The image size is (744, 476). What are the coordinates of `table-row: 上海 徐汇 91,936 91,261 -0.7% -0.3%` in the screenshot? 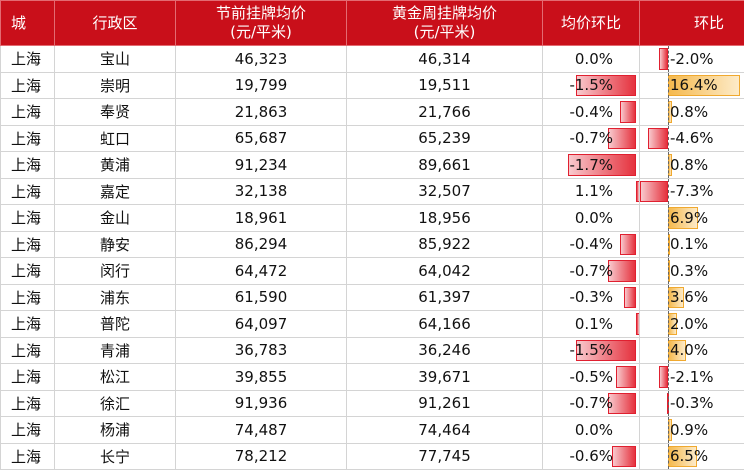 It's located at (372, 403).